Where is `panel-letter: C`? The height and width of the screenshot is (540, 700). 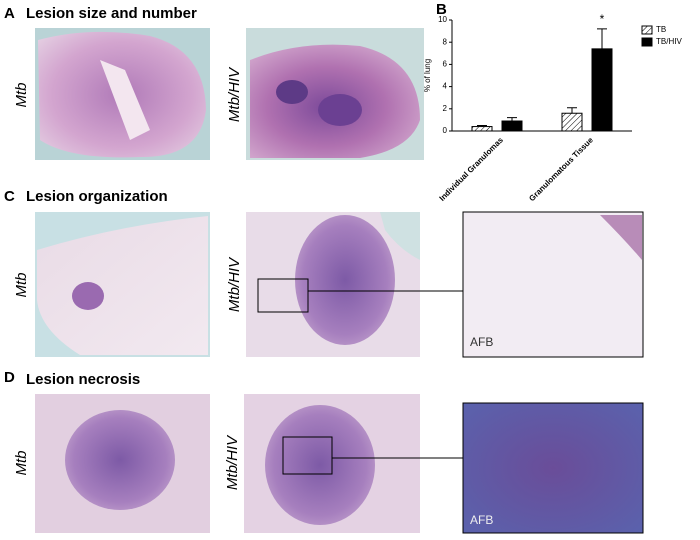
panel-letter: C is located at coordinates (9, 196).